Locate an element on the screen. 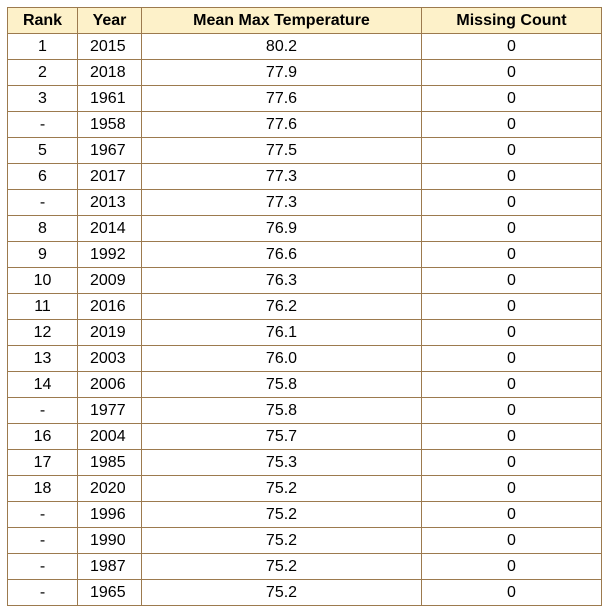  table-row: 18 2020 75.2 0 is located at coordinates (304, 488).